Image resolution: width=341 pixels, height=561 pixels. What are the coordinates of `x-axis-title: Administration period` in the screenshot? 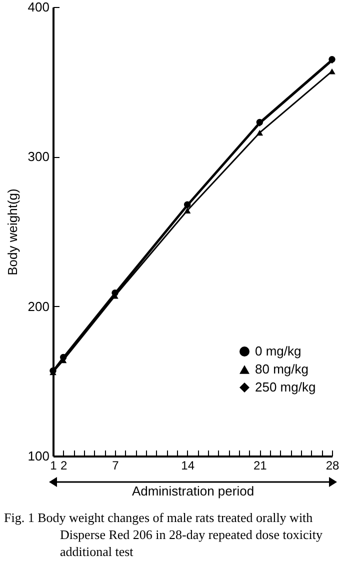 It's located at (193, 491).